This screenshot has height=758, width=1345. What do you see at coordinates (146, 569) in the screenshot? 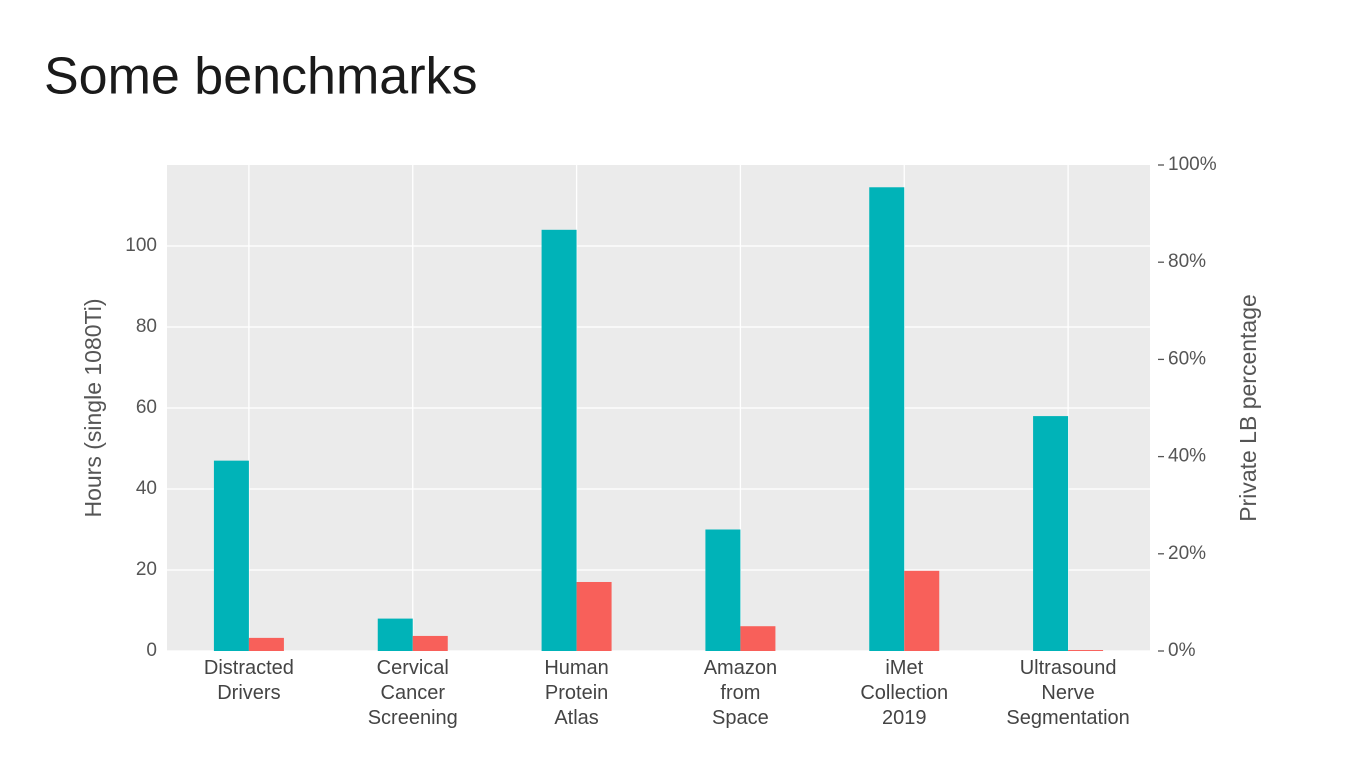
I see `y-tick-label: 20` at bounding box center [146, 569].